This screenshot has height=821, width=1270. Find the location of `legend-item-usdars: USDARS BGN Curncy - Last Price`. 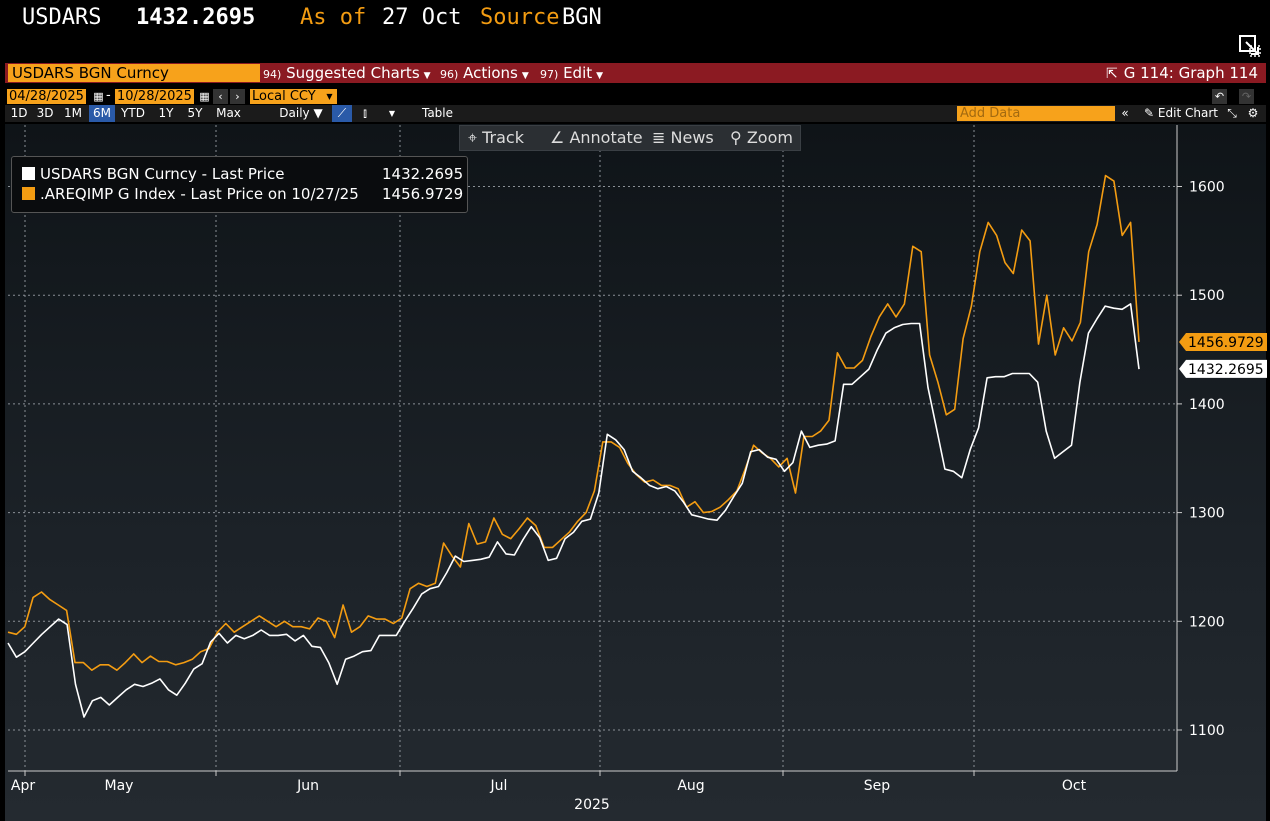

legend-item-usdars: USDARS BGN Curncy - Last Price is located at coordinates (153, 174).